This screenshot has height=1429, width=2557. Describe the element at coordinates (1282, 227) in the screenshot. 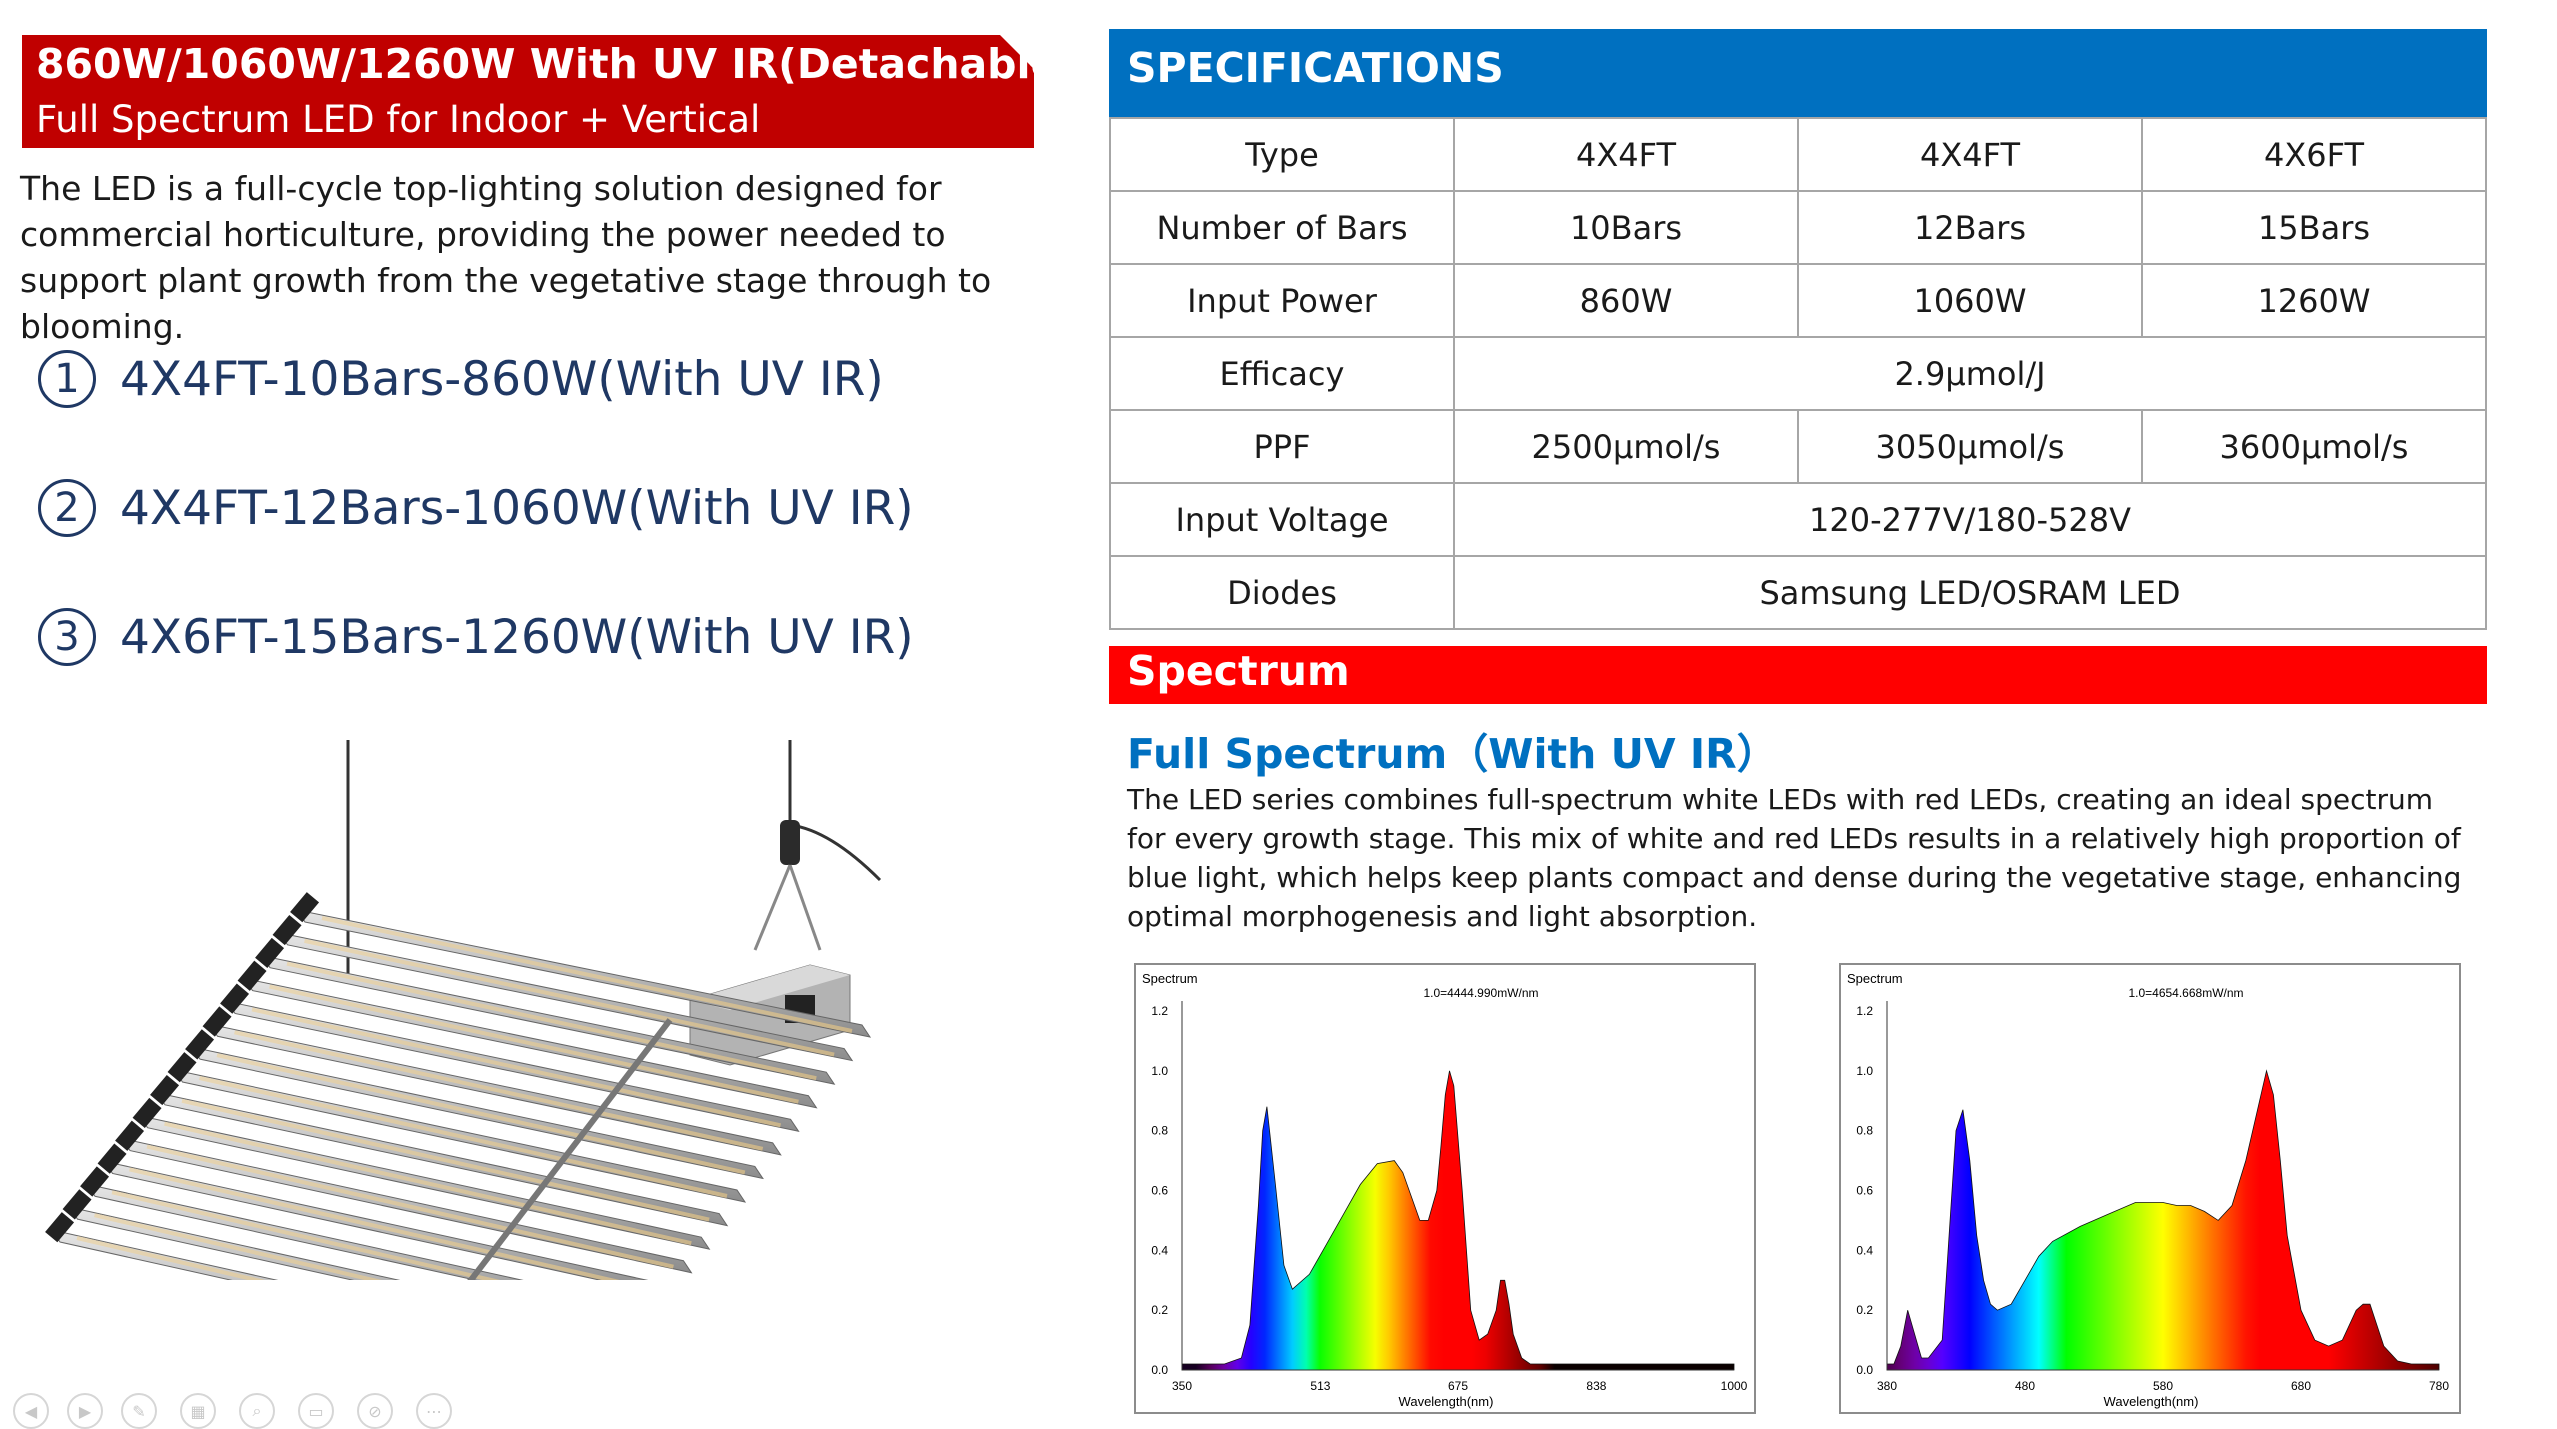

I see `row-label: Number of Bars` at that location.